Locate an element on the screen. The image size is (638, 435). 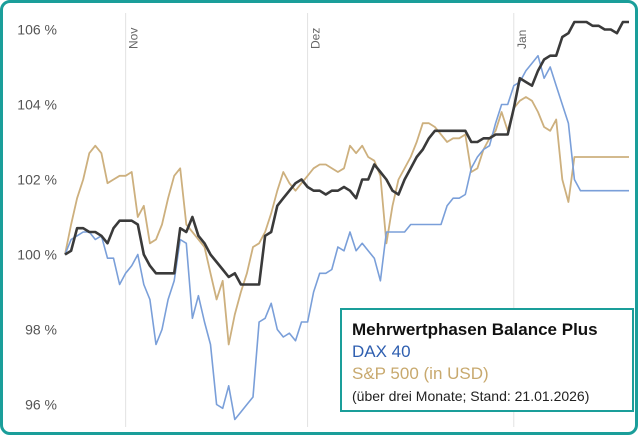
y-tick-label: 104 % is located at coordinates (37, 105).